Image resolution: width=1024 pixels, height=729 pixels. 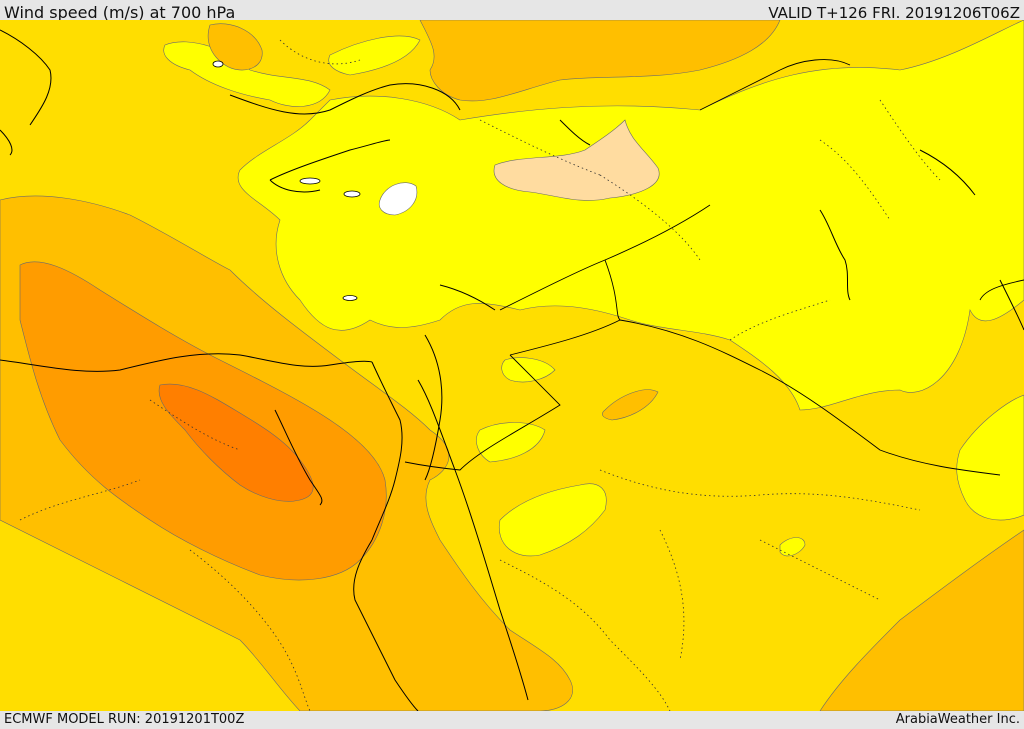 I want to click on valid-time: VALID T+126 FRI. 20191206T06Z, so click(x=894, y=13).